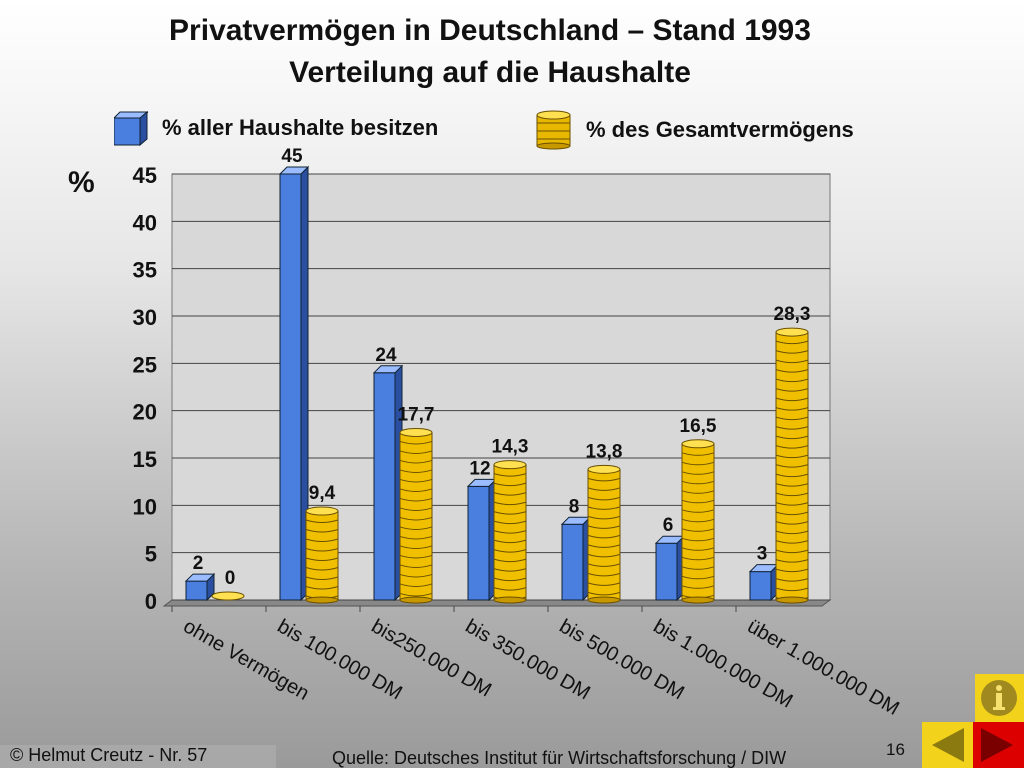 Image resolution: width=1024 pixels, height=769 pixels. What do you see at coordinates (145, 175) in the screenshot?
I see `y-tick-label: 45` at bounding box center [145, 175].